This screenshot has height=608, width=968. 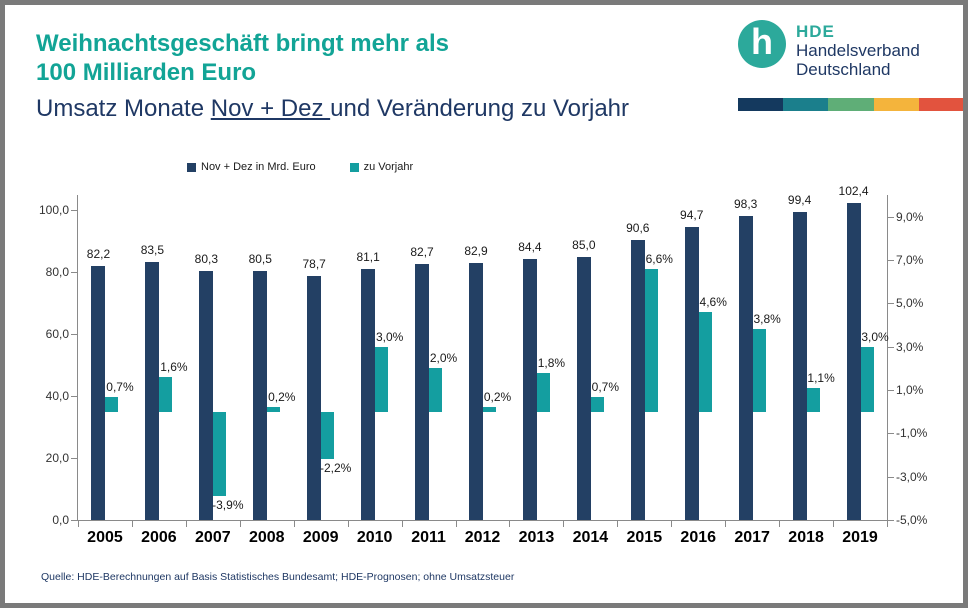 I want to click on hde-logo: h HDE Handelsverband Deutschland, so click(x=829, y=49).